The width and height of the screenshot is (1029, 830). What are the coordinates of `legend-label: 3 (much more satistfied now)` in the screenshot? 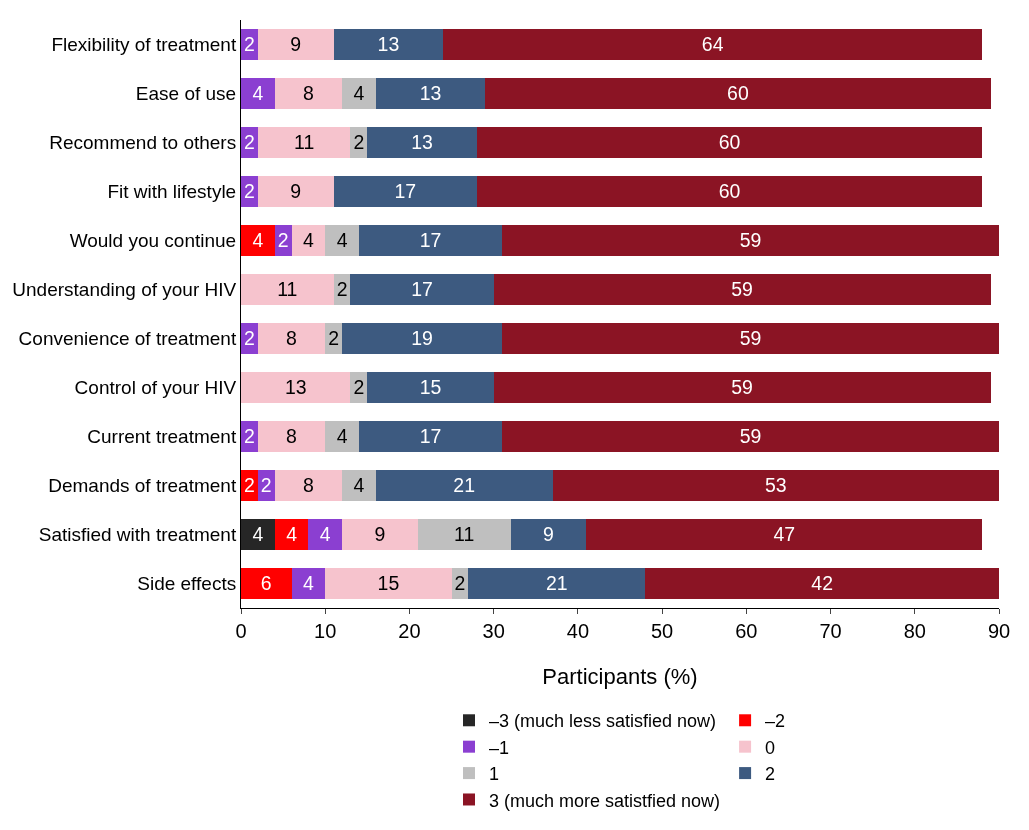 It's located at (605, 800).